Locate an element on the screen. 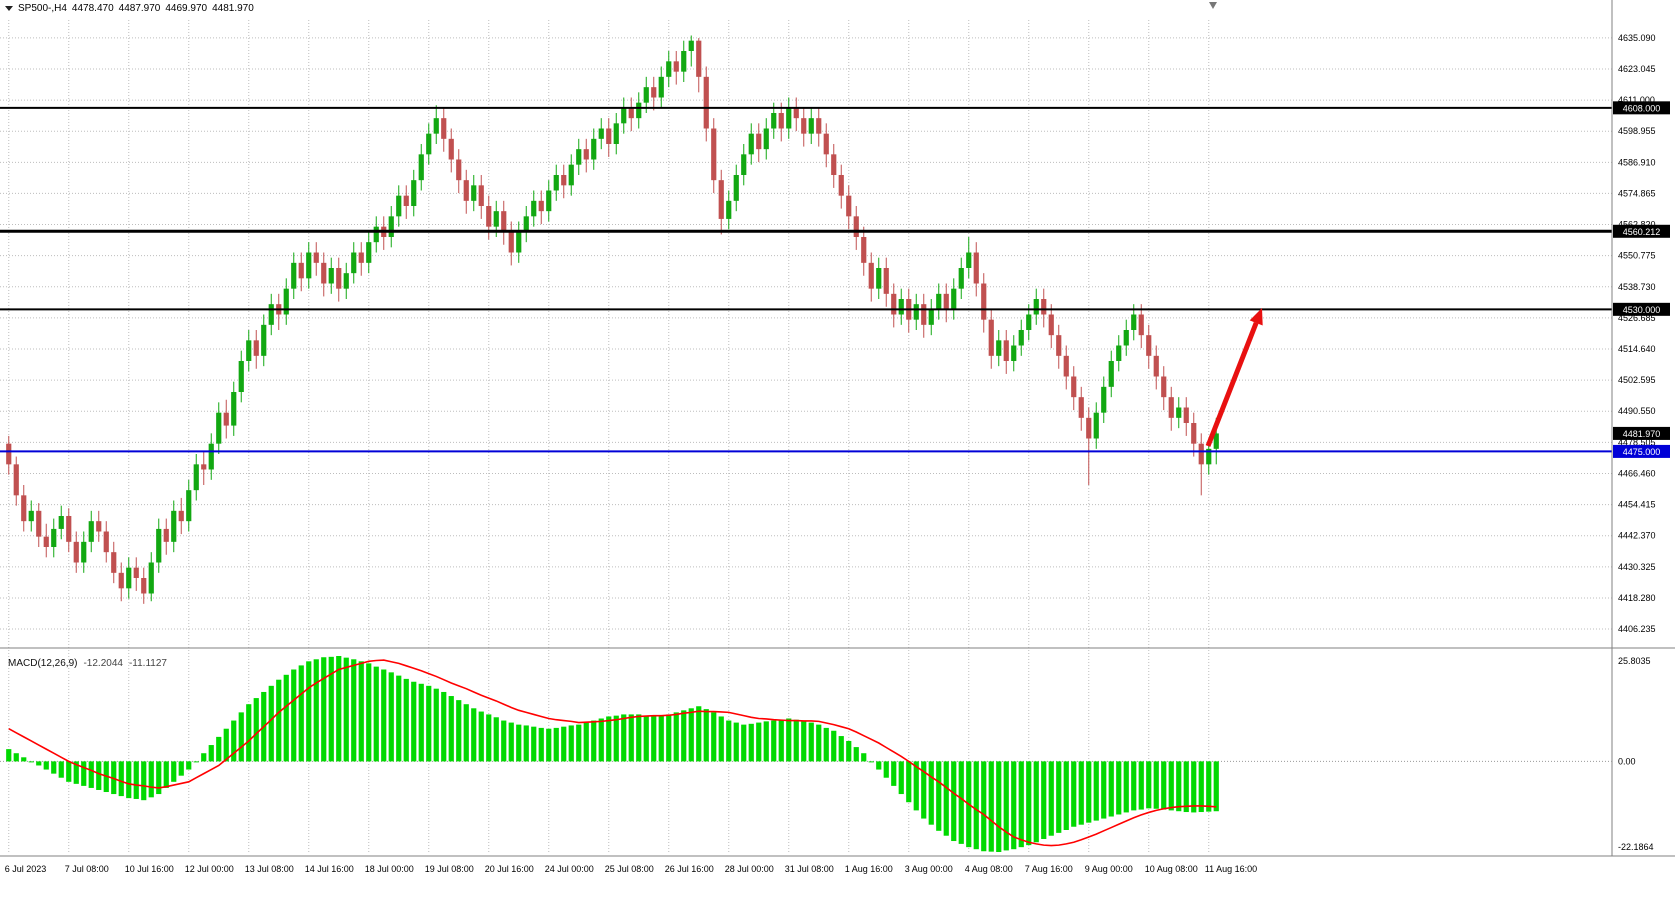 The width and height of the screenshot is (1675, 900). price-axis-label: 4442.370 is located at coordinates (1637, 536).